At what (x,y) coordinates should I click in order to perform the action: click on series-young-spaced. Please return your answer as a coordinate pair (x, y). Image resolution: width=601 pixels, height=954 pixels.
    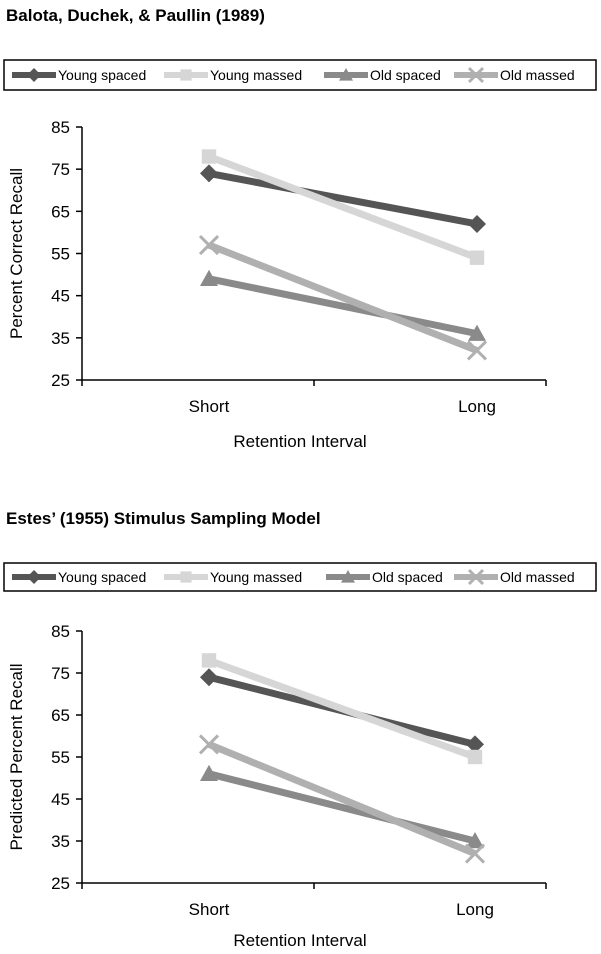
    Looking at the image, I should click on (343, 198).